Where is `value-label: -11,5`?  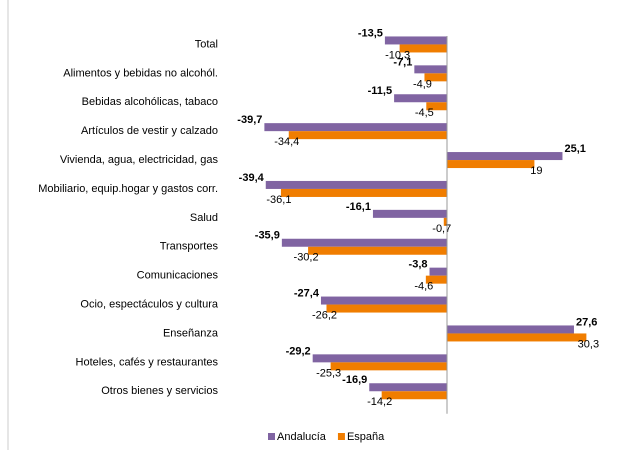
value-label: -11,5 is located at coordinates (380, 91).